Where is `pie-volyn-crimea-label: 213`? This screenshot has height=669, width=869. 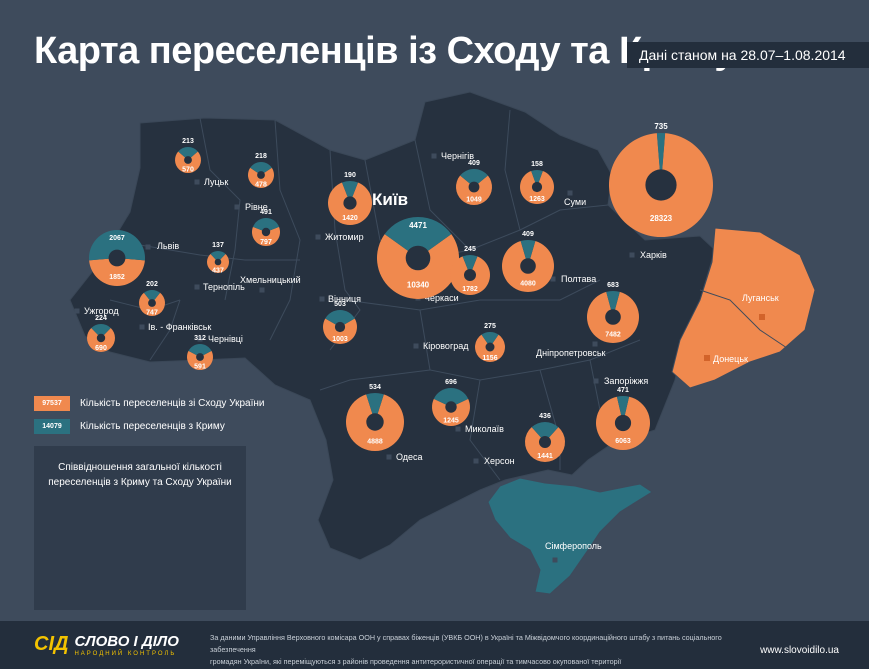 pie-volyn-crimea-label: 213 is located at coordinates (188, 141).